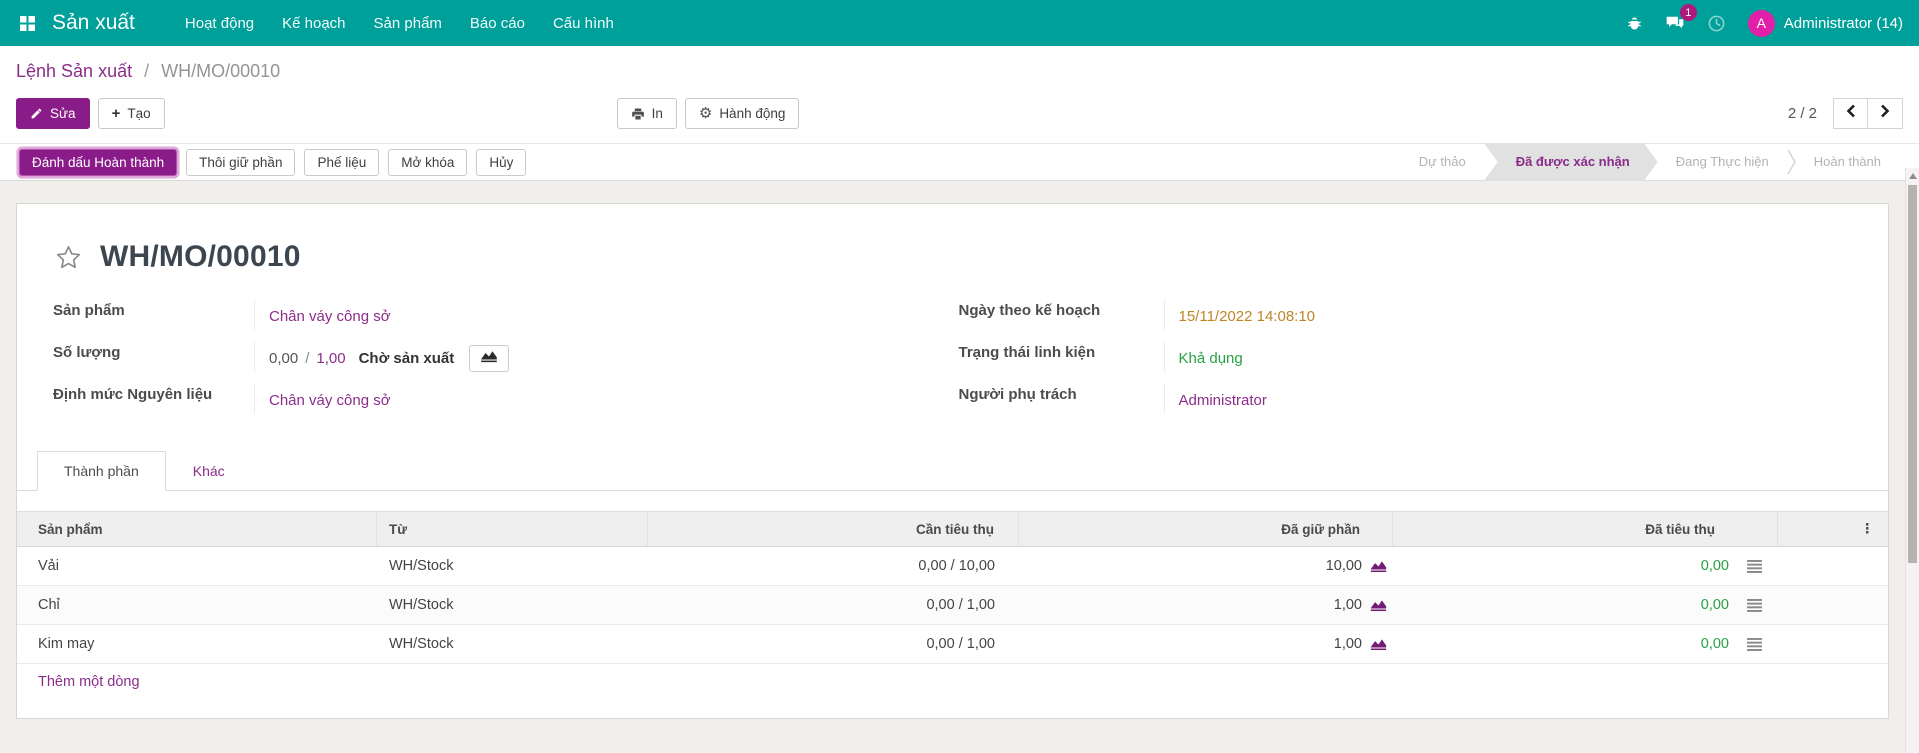 The height and width of the screenshot is (753, 1919). Describe the element at coordinates (1206, 529) in the screenshot. I see `header-reserved: Đã giữ phần` at that location.